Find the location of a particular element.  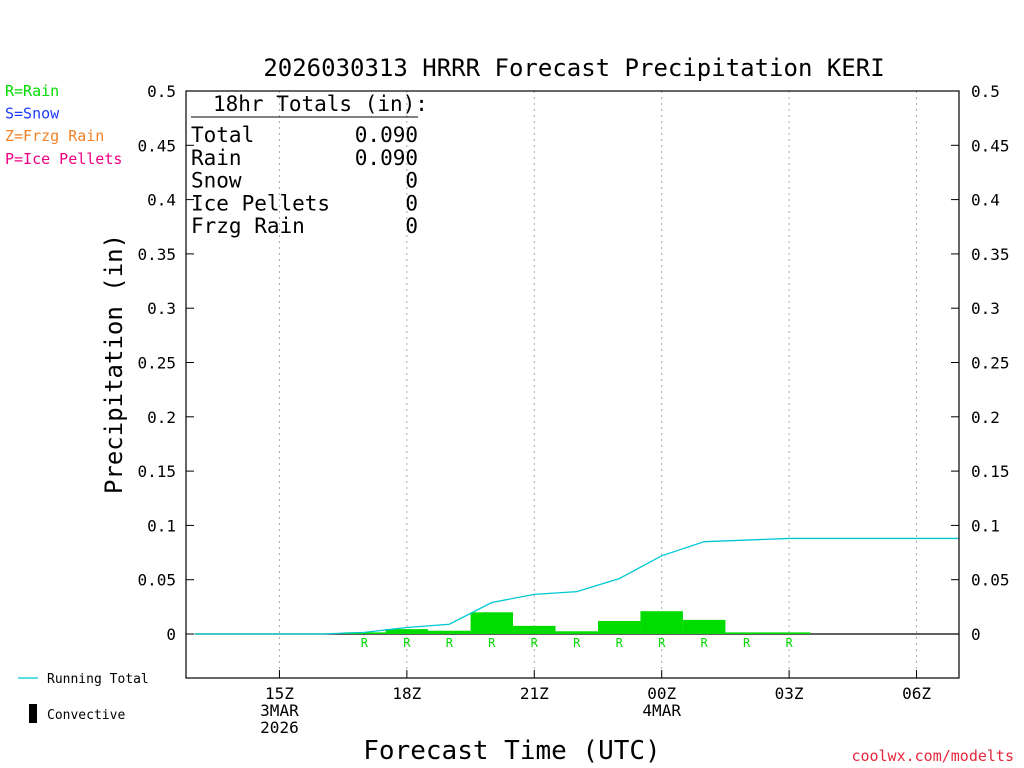

x-tick-label-0-2: 2026 is located at coordinates (279, 727).